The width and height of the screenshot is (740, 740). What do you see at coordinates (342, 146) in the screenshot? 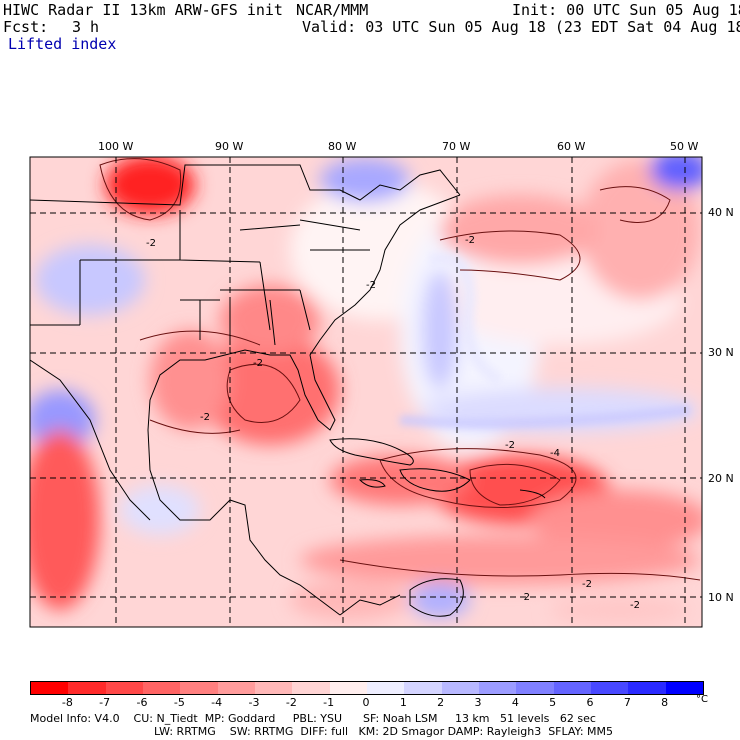
I see `lon-label: 80 W` at bounding box center [342, 146].